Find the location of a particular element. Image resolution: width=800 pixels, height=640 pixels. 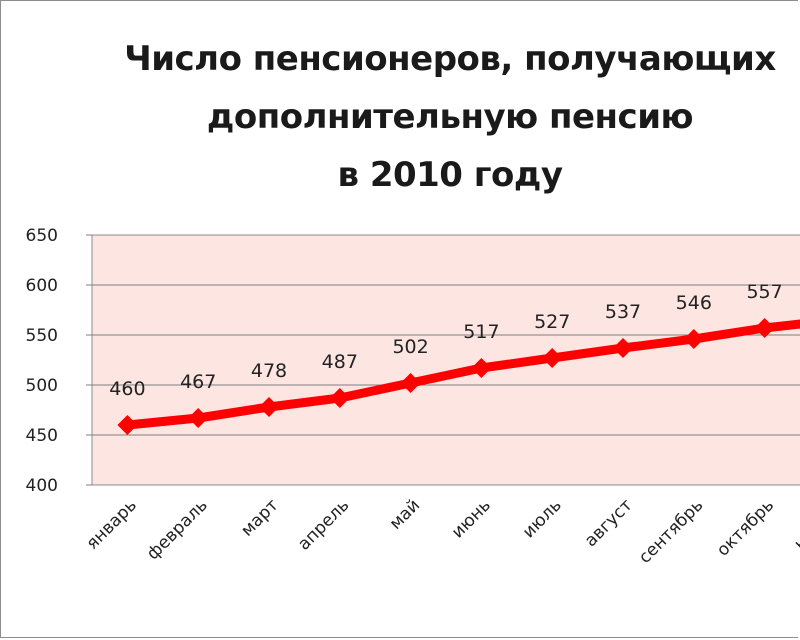

x-tick-label: май is located at coordinates (405, 514).